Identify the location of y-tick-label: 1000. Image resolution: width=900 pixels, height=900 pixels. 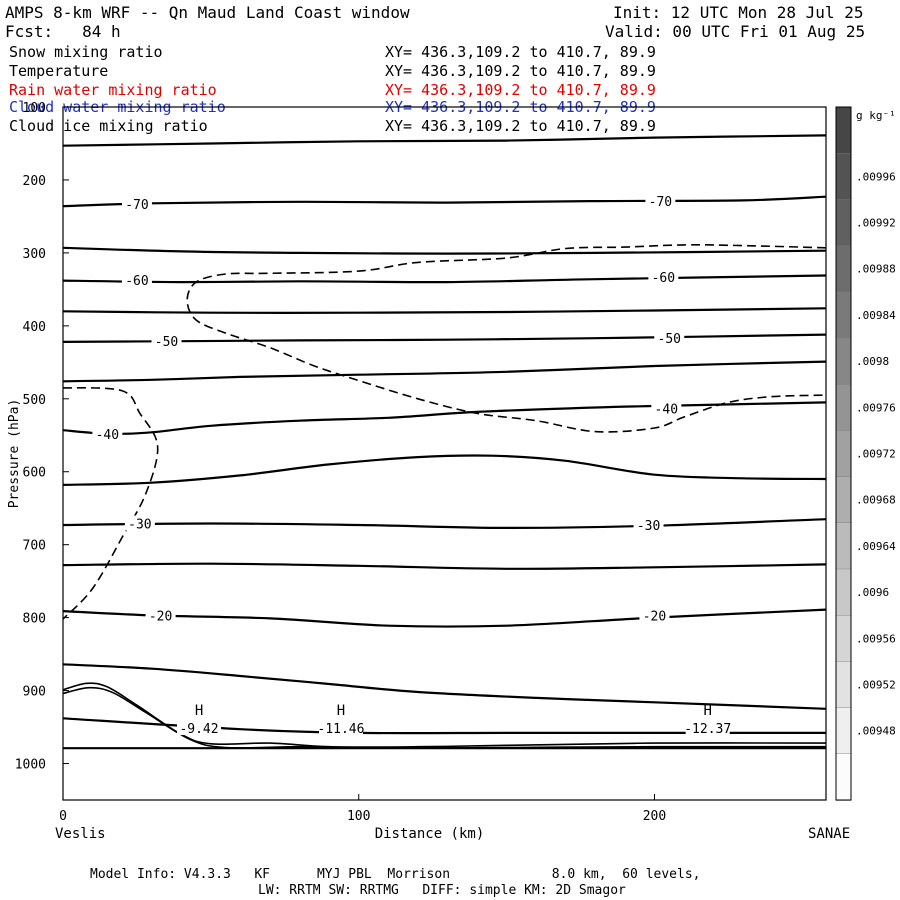
(30, 765).